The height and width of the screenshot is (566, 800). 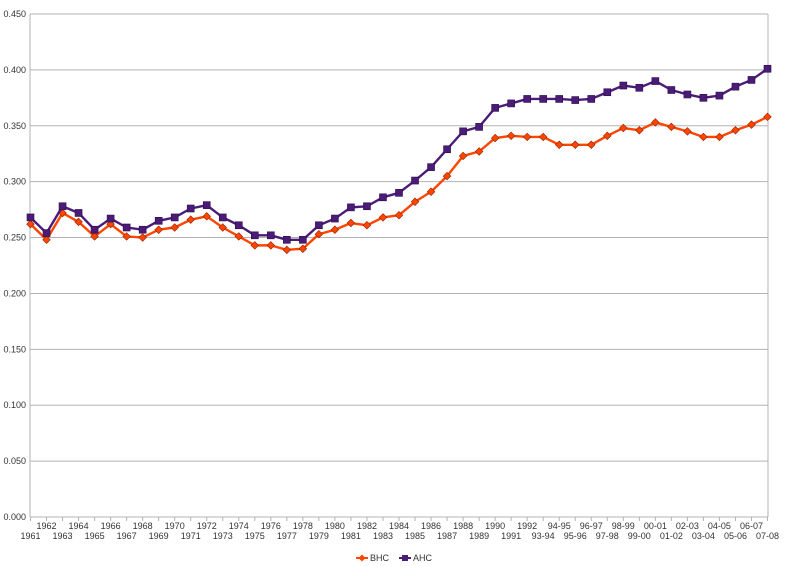 What do you see at coordinates (559, 526) in the screenshot?
I see `x-tick-label: 94-95` at bounding box center [559, 526].